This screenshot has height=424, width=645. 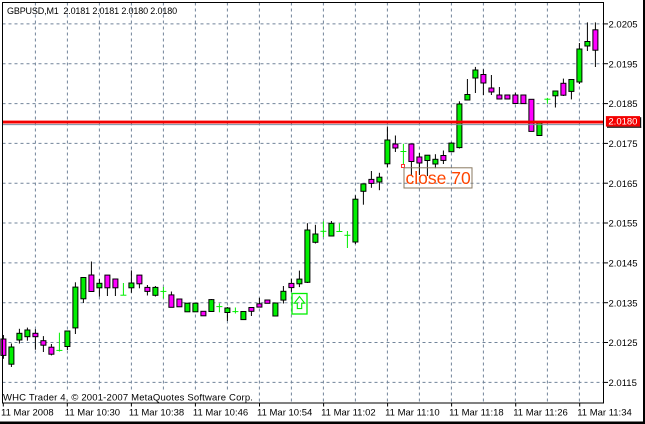 What do you see at coordinates (623, 25) in the screenshot?
I see `svg-text: 2.0205` at bounding box center [623, 25].